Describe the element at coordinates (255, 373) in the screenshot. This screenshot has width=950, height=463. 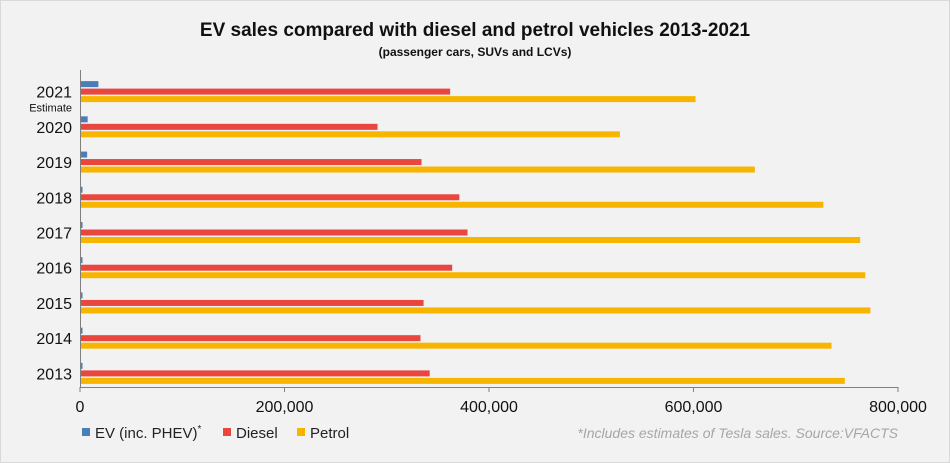
I see `bar-diesel-2013` at that location.